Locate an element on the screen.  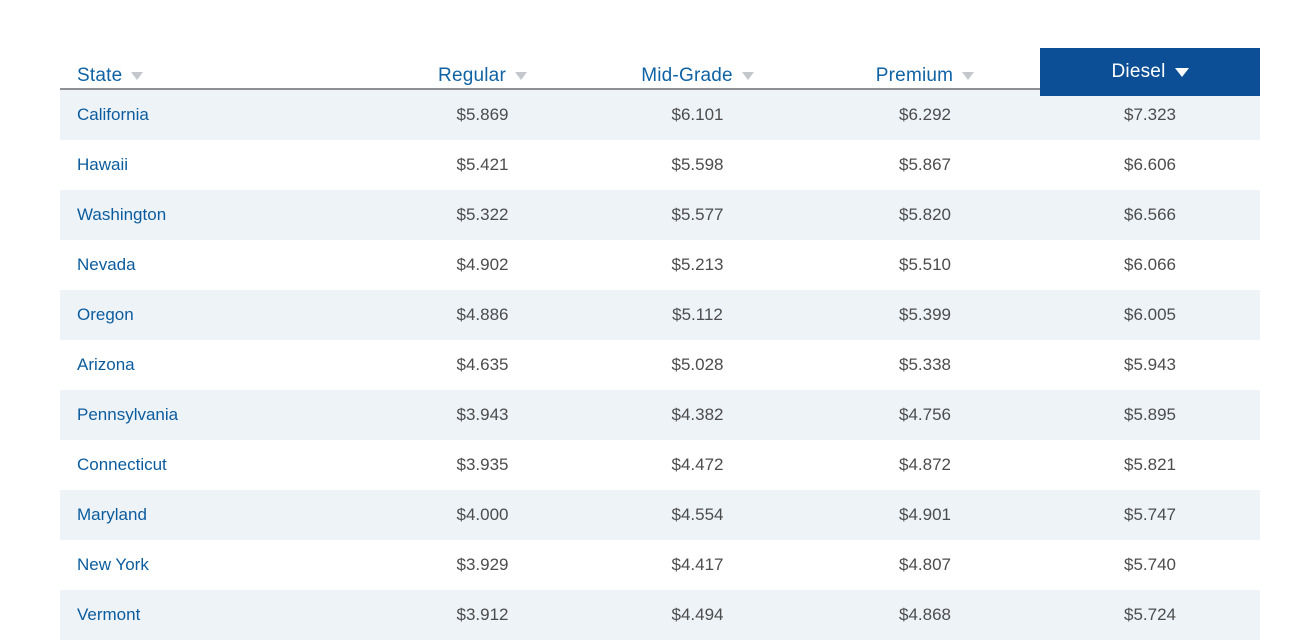
price-cell-diesel: $7.323 is located at coordinates (1150, 114).